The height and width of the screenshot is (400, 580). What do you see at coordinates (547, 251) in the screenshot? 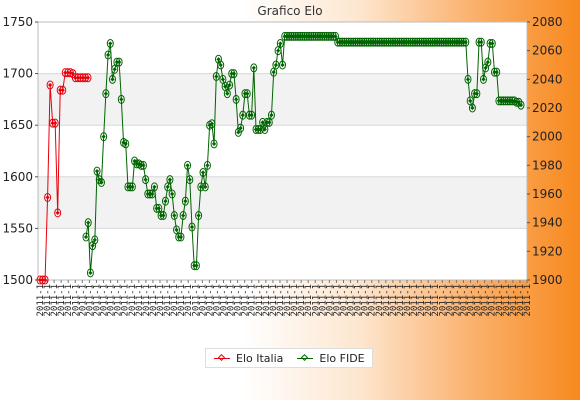
I see `right-tick-label: 1920` at bounding box center [547, 251].